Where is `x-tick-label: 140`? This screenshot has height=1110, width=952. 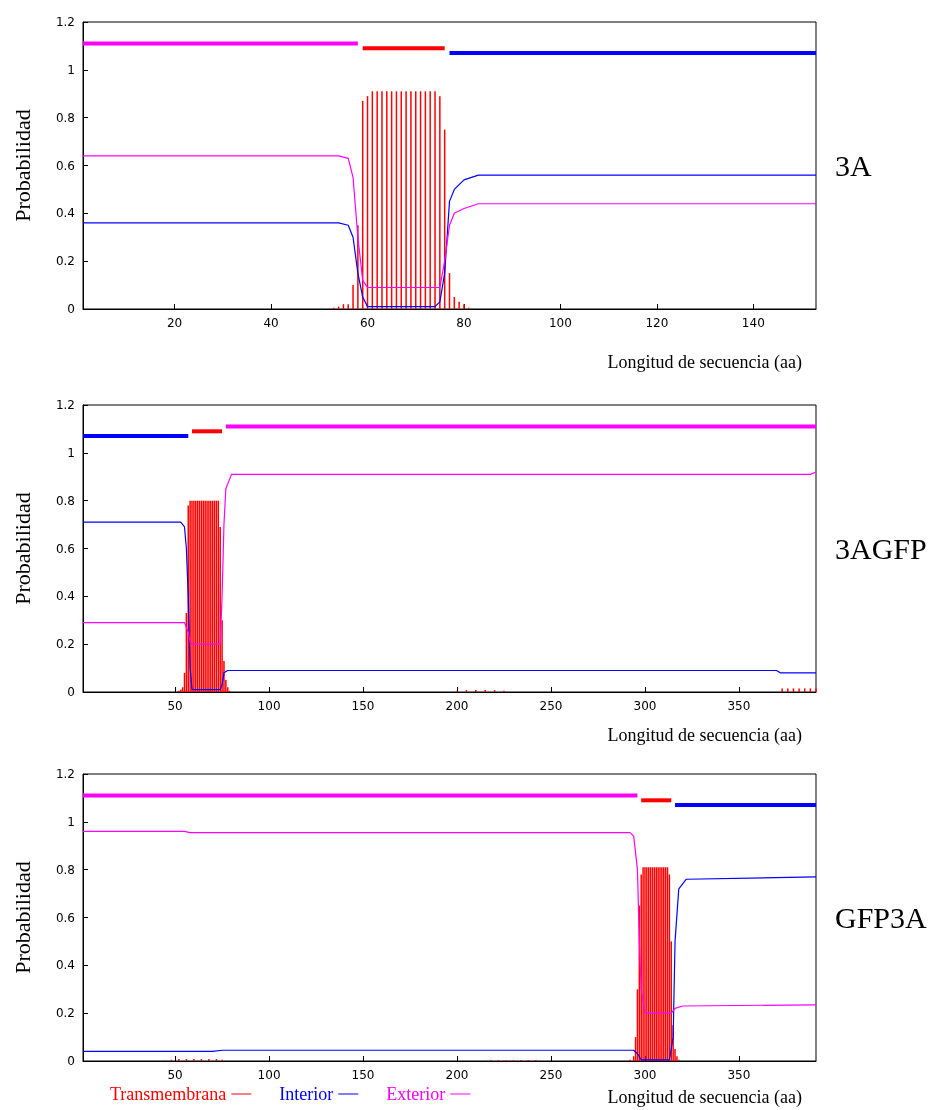
x-tick-label: 140 is located at coordinates (753, 323).